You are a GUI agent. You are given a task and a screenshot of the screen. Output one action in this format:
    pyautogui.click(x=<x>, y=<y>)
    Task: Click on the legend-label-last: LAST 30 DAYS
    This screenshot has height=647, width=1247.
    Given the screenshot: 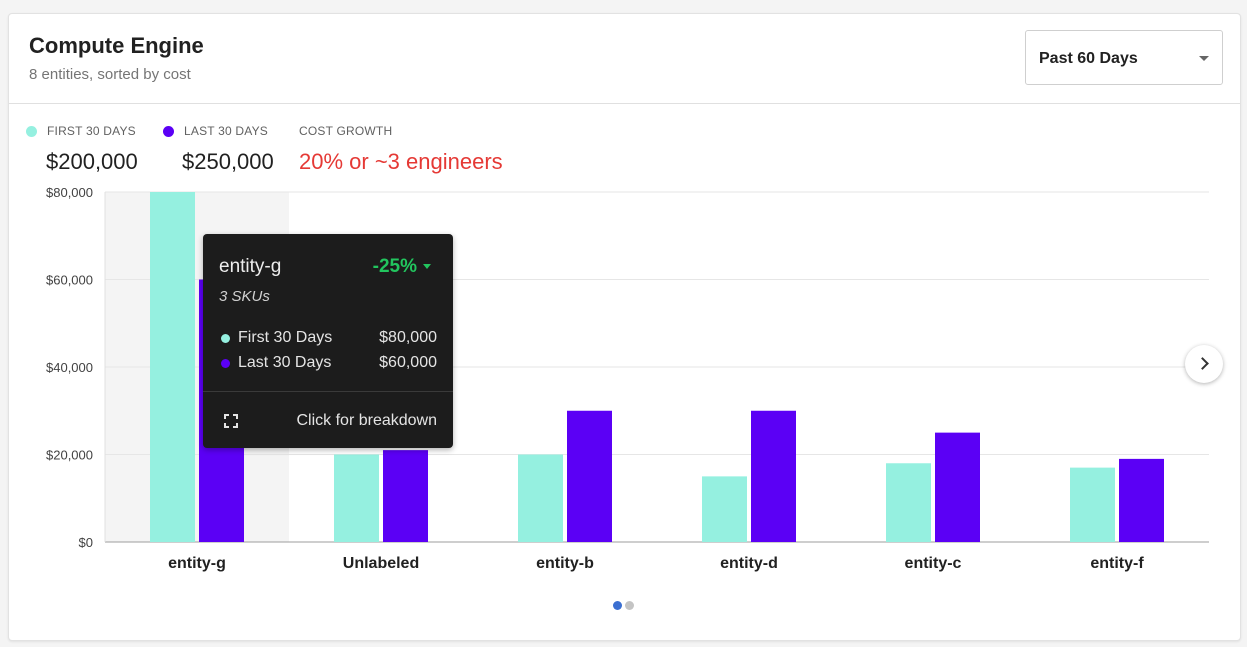 What is the action you would take?
    pyautogui.click(x=226, y=131)
    